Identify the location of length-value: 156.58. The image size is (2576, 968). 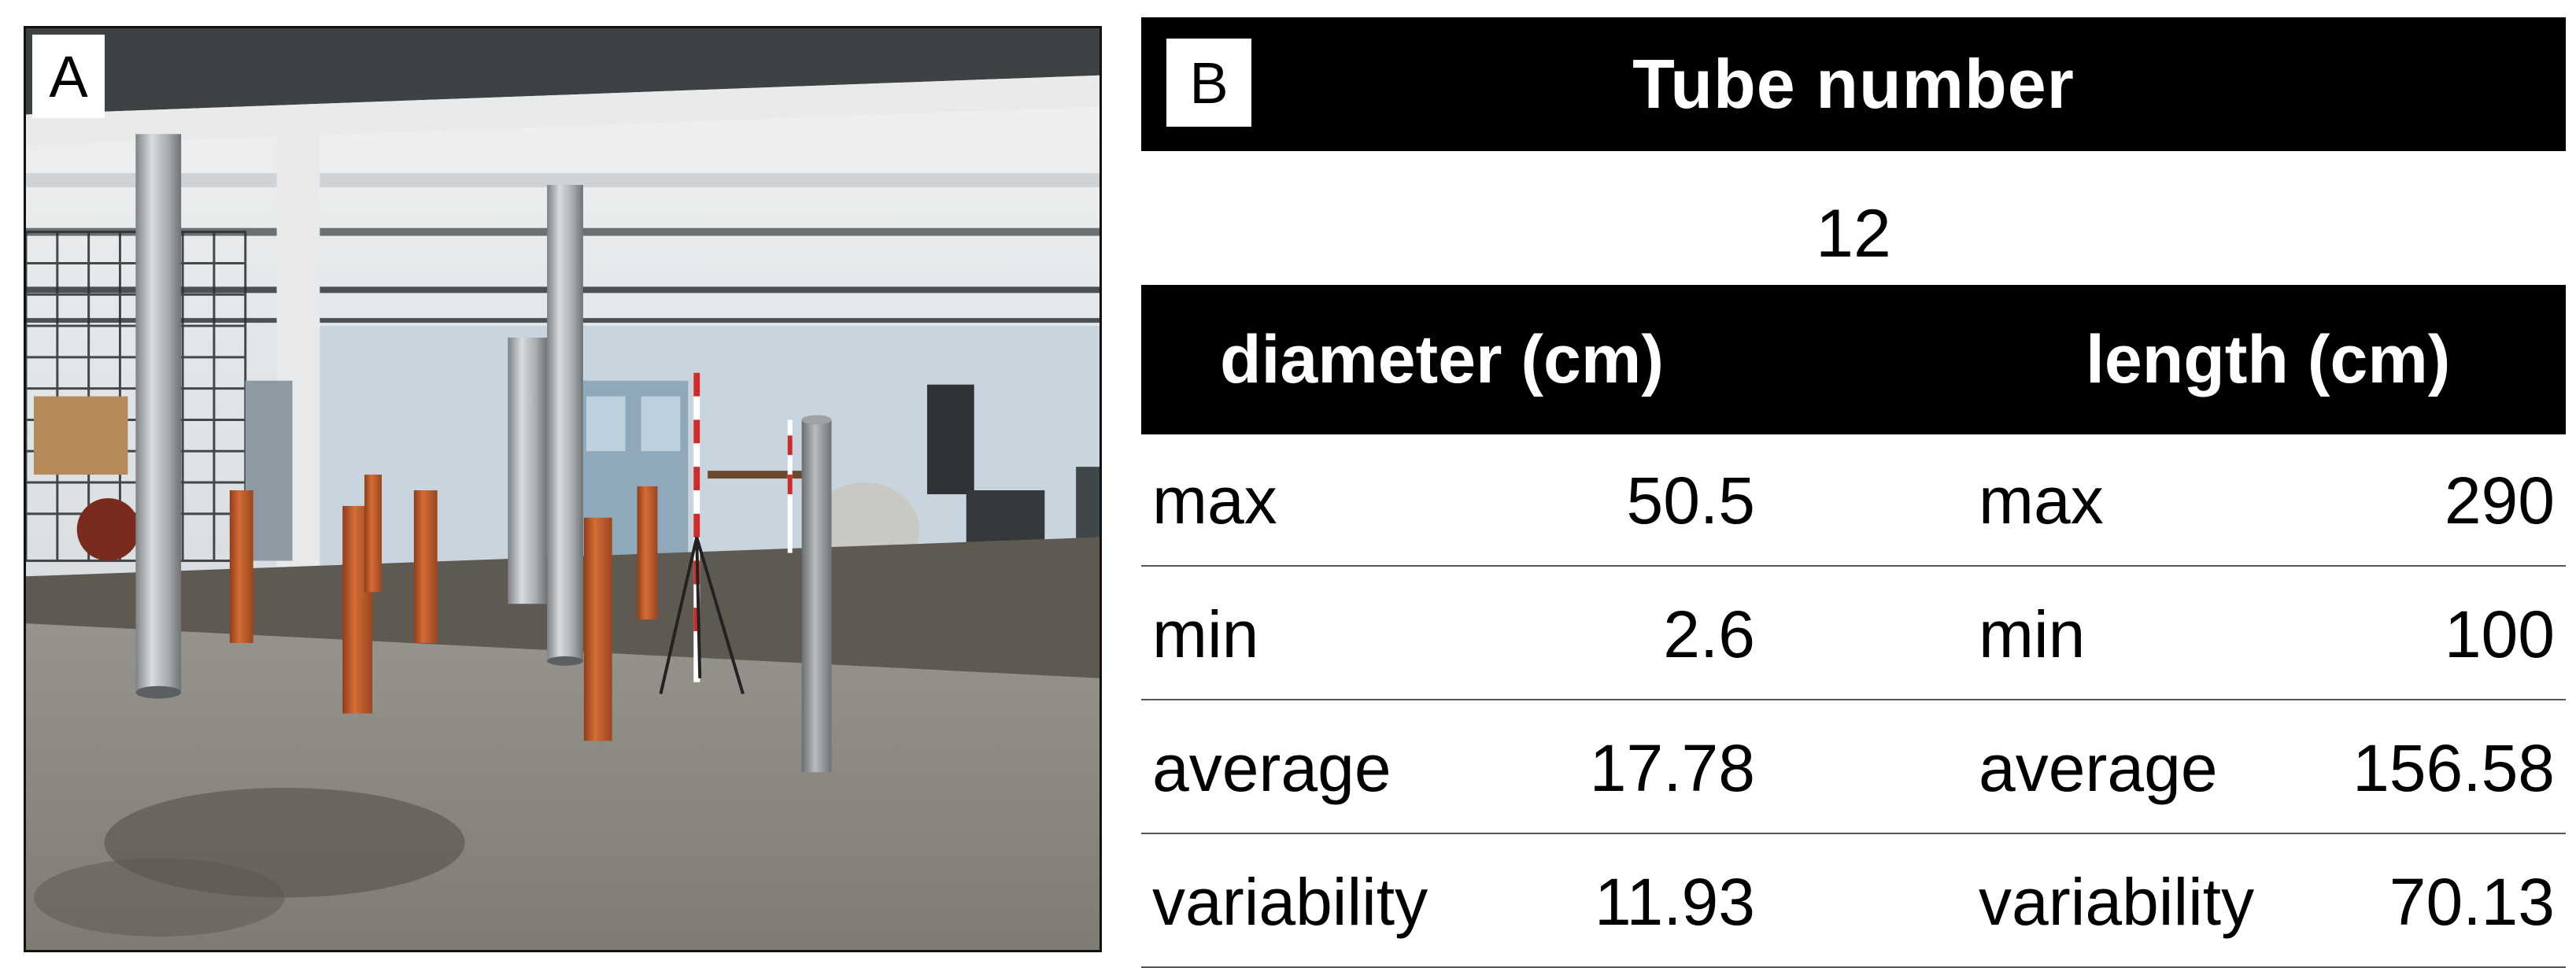
(2453, 767).